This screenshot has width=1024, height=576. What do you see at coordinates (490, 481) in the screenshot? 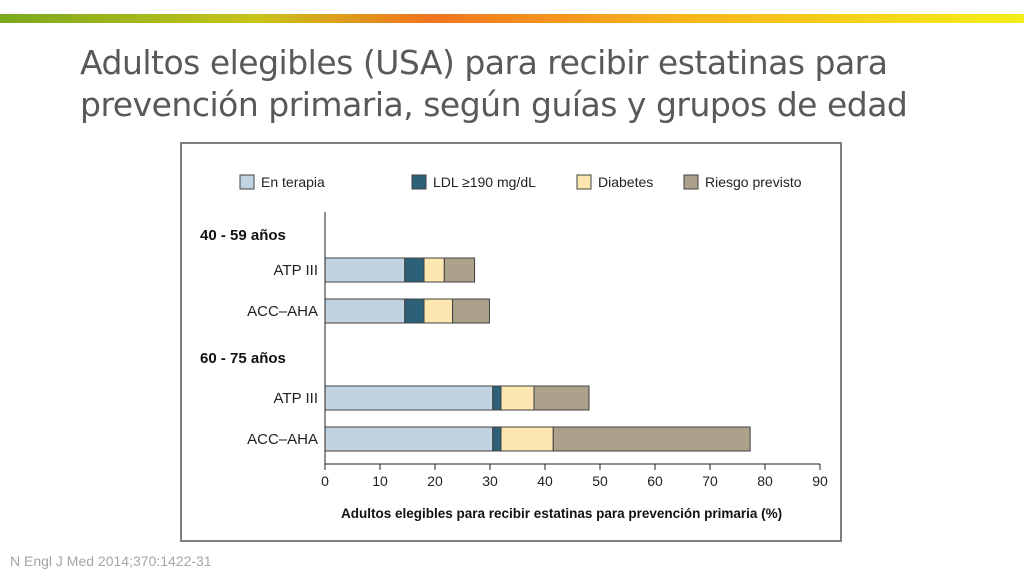
I see `x-tick-label-30: 30` at bounding box center [490, 481].